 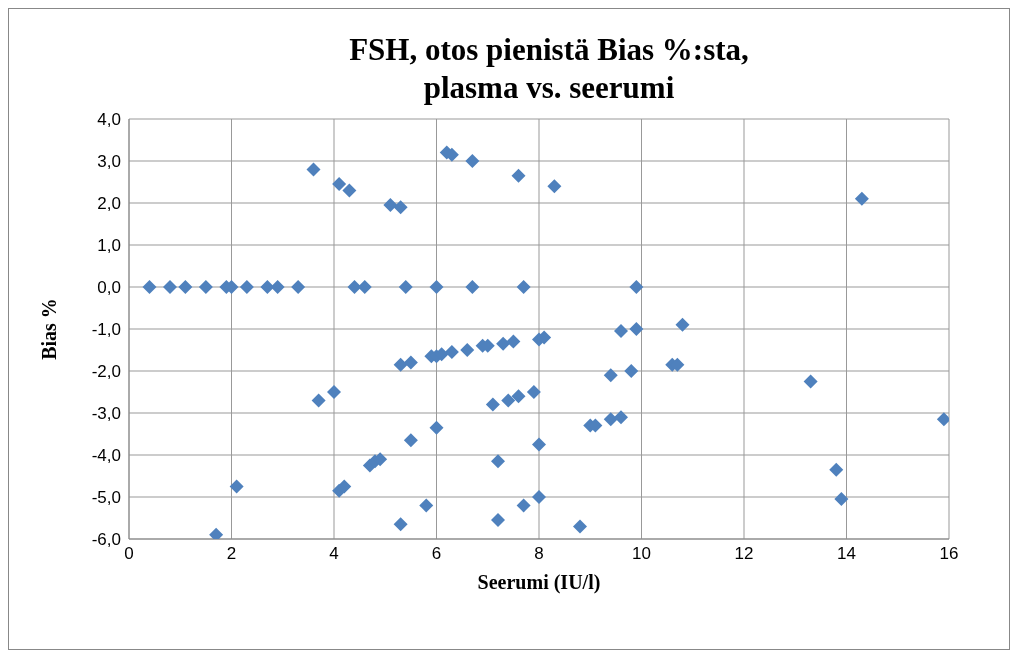 I want to click on x-axis-title: Seerumi (IU/l), so click(x=539, y=582).